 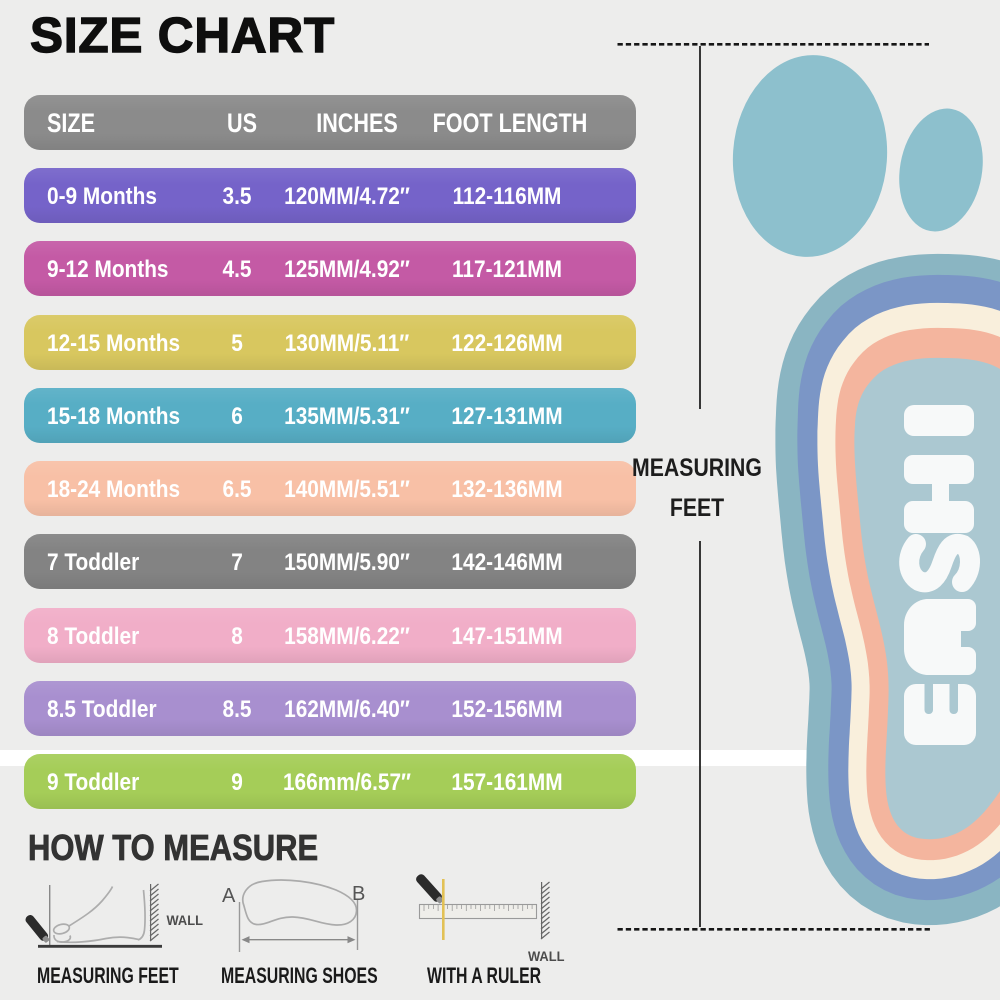 What do you see at coordinates (358, 894) in the screenshot?
I see `svg-text: B` at bounding box center [358, 894].